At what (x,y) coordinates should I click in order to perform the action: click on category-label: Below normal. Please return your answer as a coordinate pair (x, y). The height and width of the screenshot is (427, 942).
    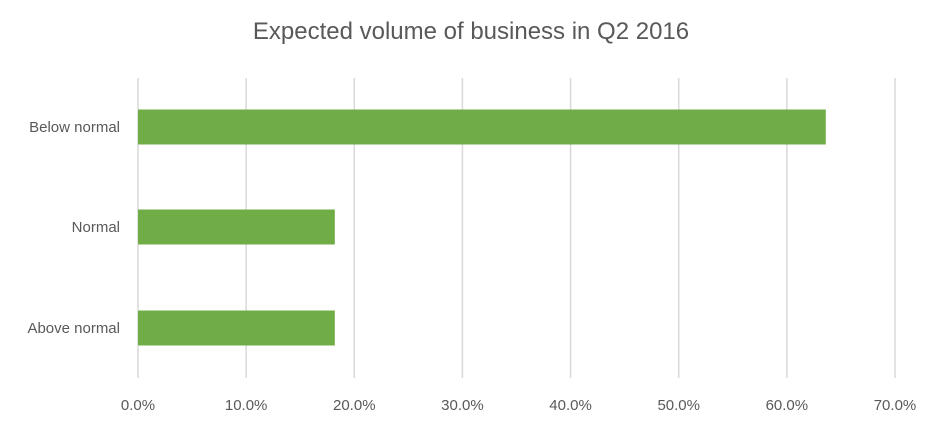
    Looking at the image, I should click on (74, 127).